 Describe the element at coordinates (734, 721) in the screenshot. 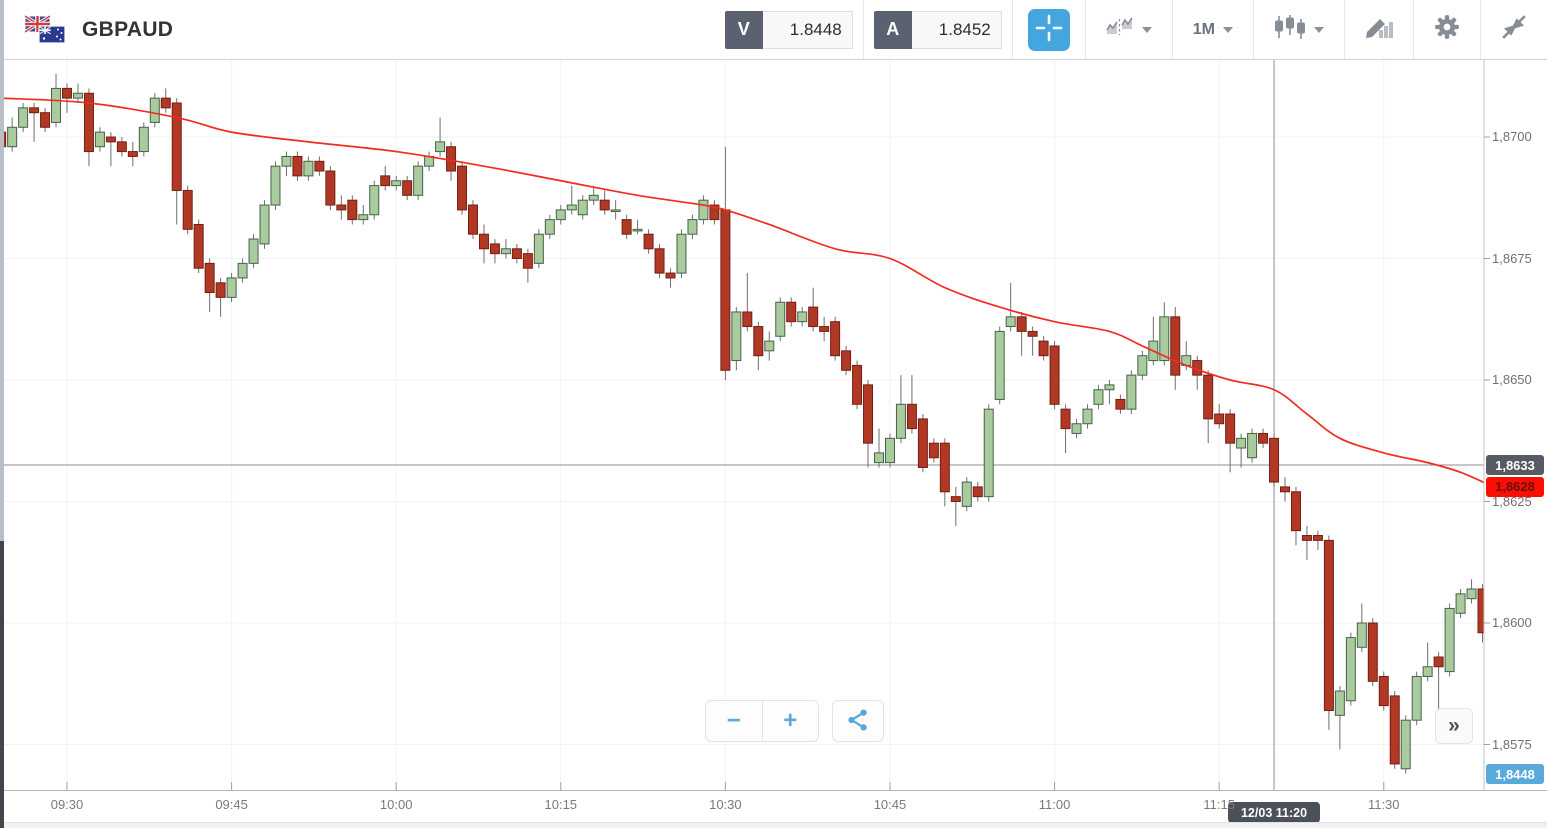

I see `zoom-out-button: −` at that location.